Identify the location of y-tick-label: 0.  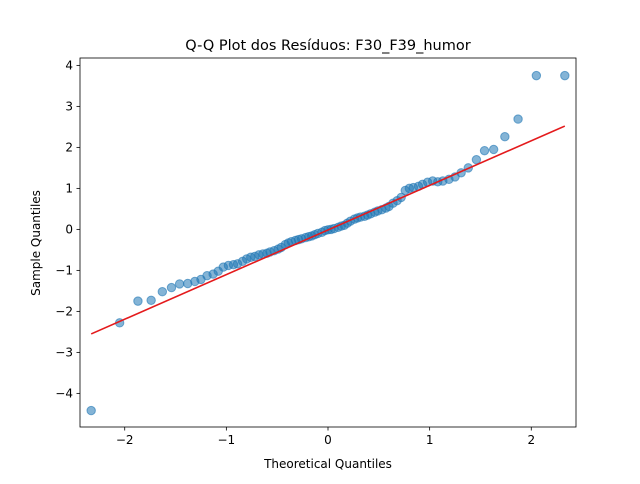
(69, 230).